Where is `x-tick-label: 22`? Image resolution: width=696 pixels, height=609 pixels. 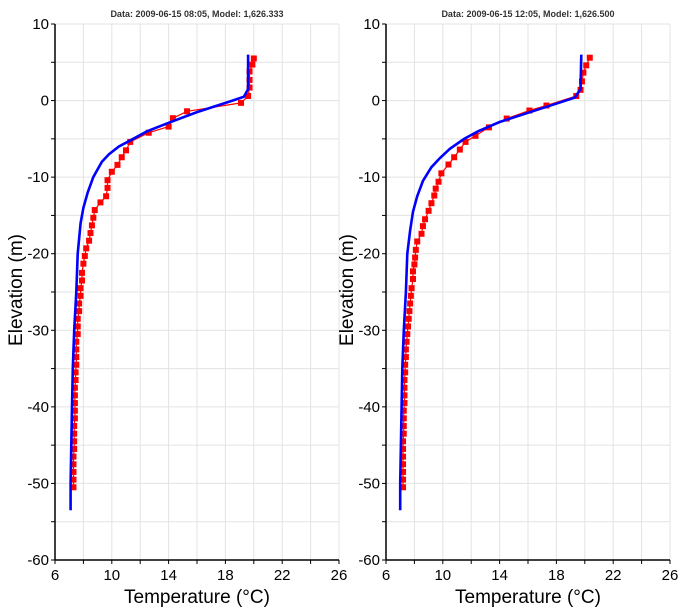 x-tick-label: 22 is located at coordinates (282, 575).